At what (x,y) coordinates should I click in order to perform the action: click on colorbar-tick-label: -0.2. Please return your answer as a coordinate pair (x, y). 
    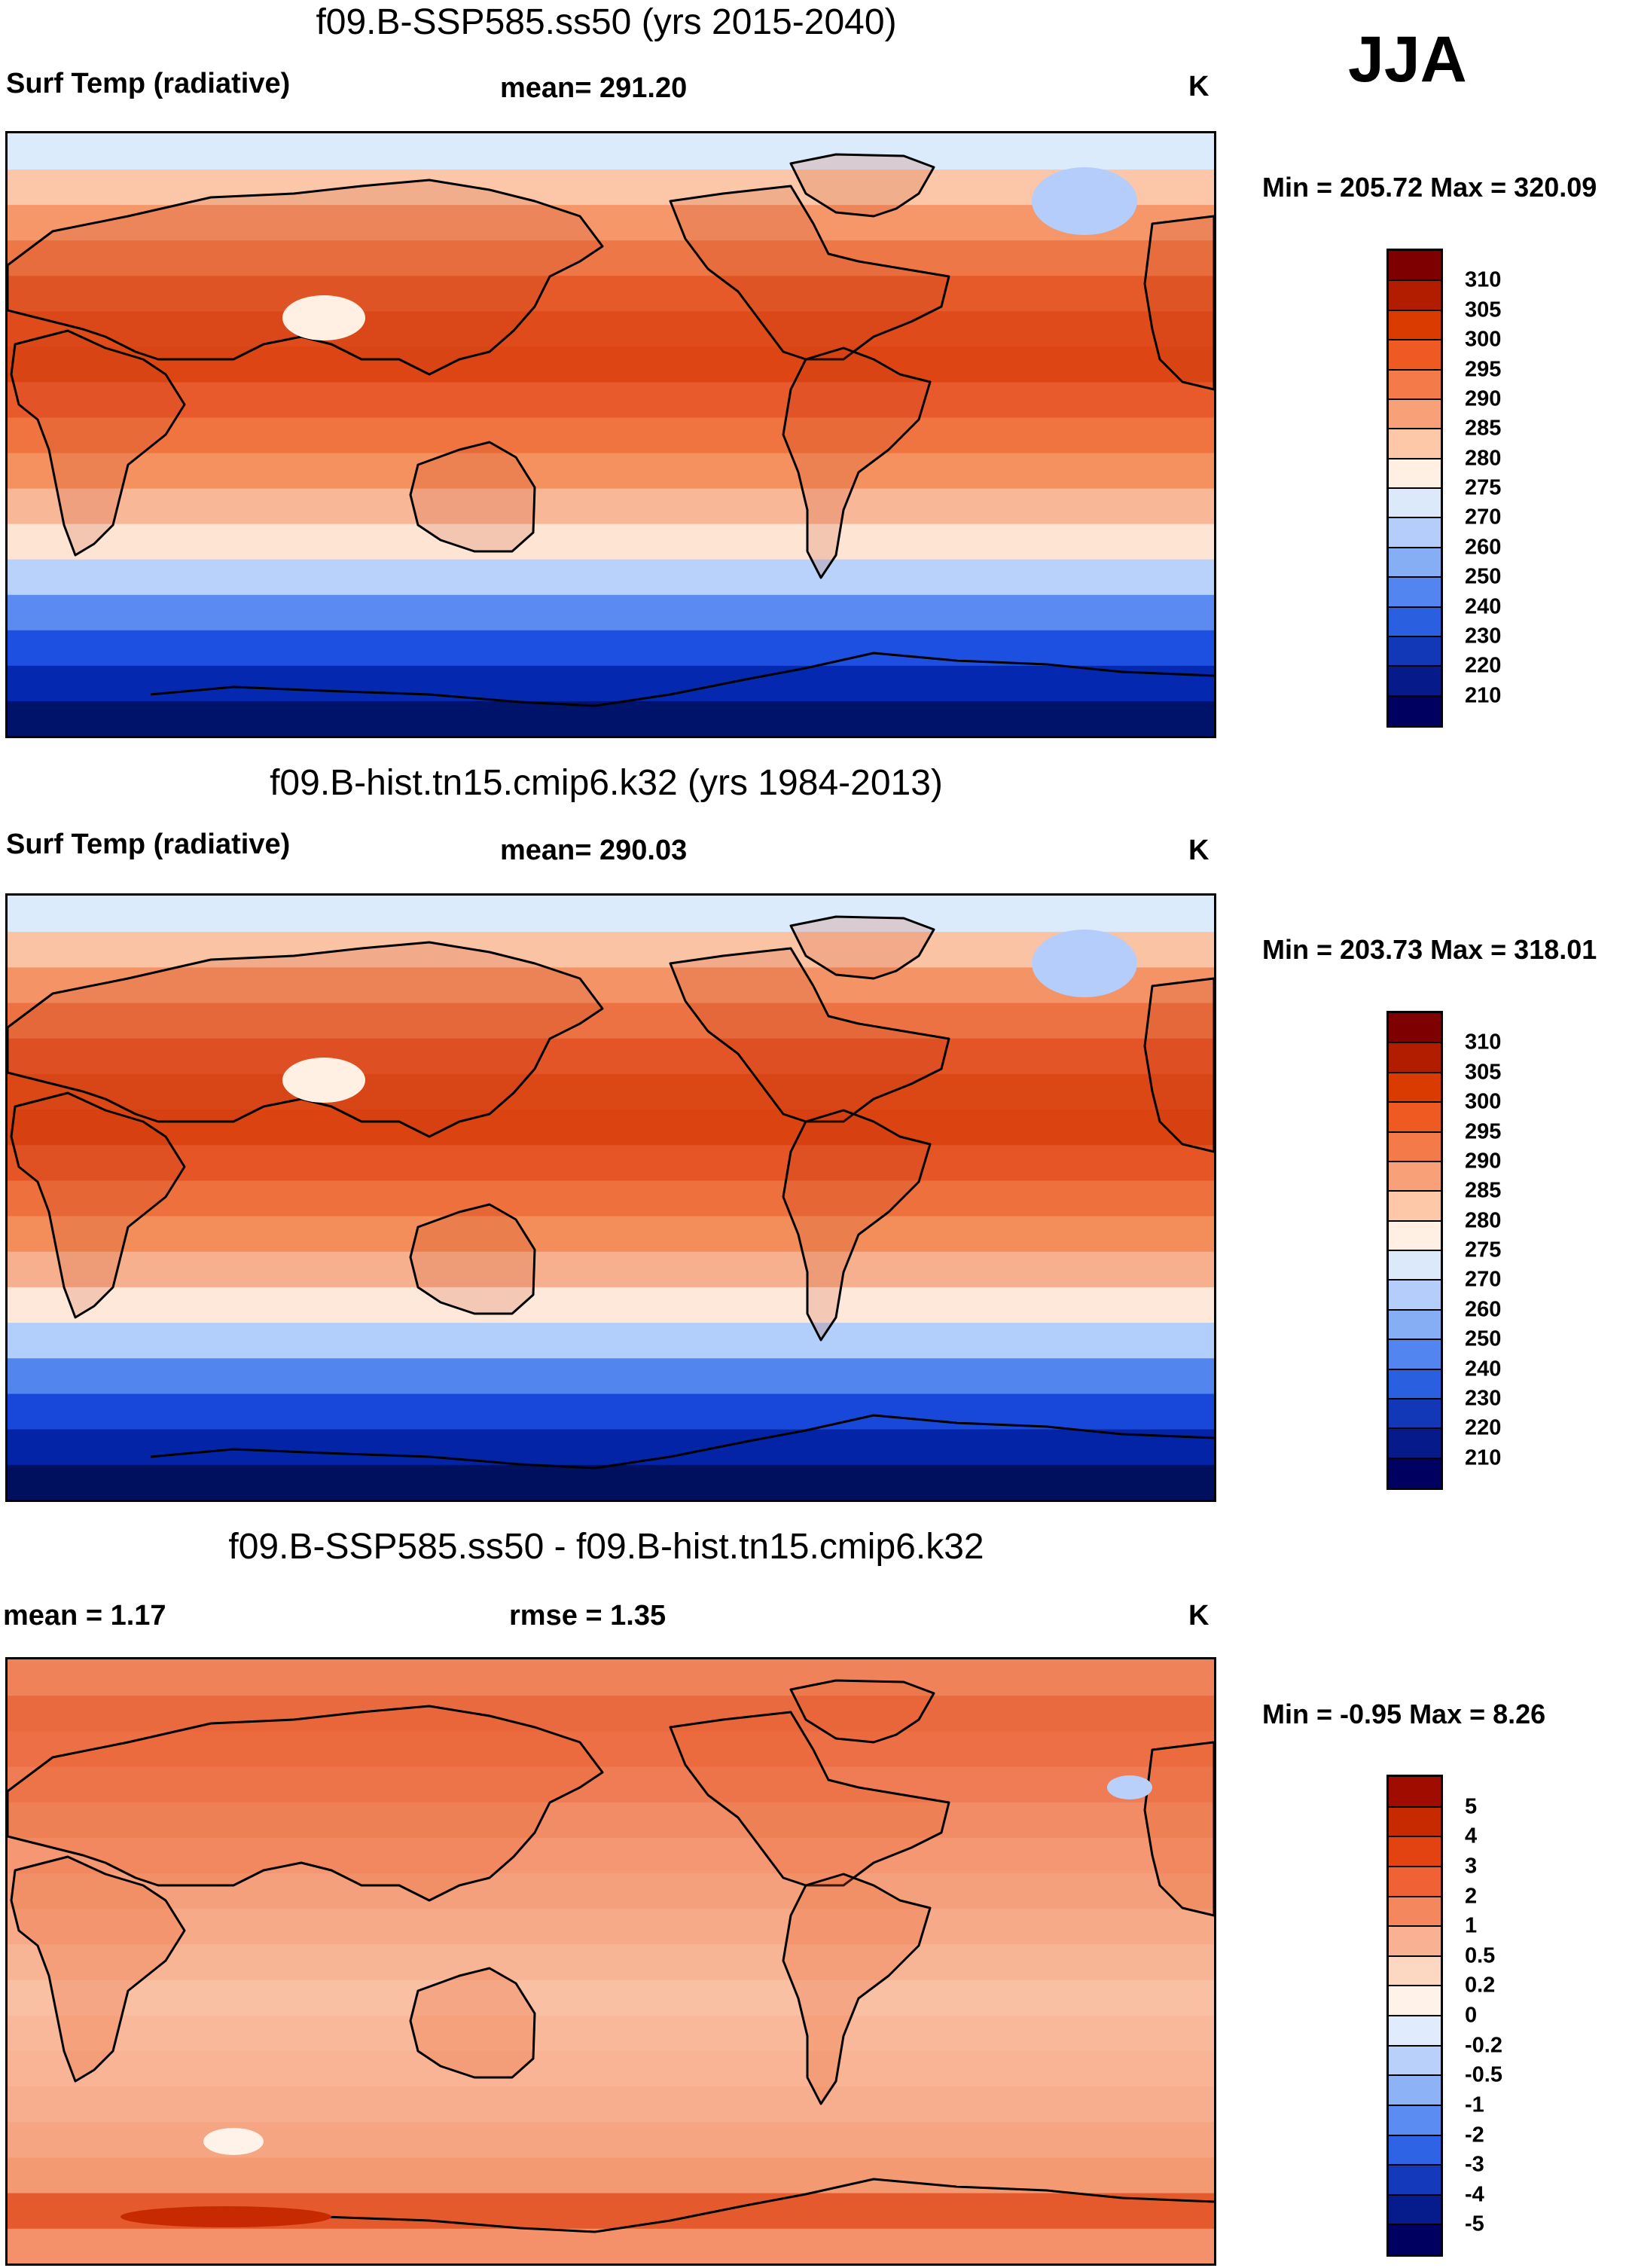
    Looking at the image, I should click on (1483, 2045).